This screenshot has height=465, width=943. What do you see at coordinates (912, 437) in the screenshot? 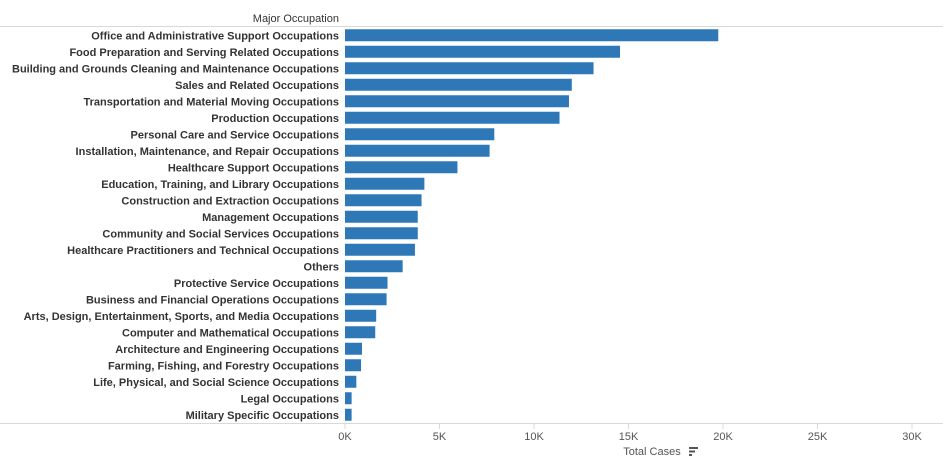
I see `x-tick-label: 30K` at bounding box center [912, 437].